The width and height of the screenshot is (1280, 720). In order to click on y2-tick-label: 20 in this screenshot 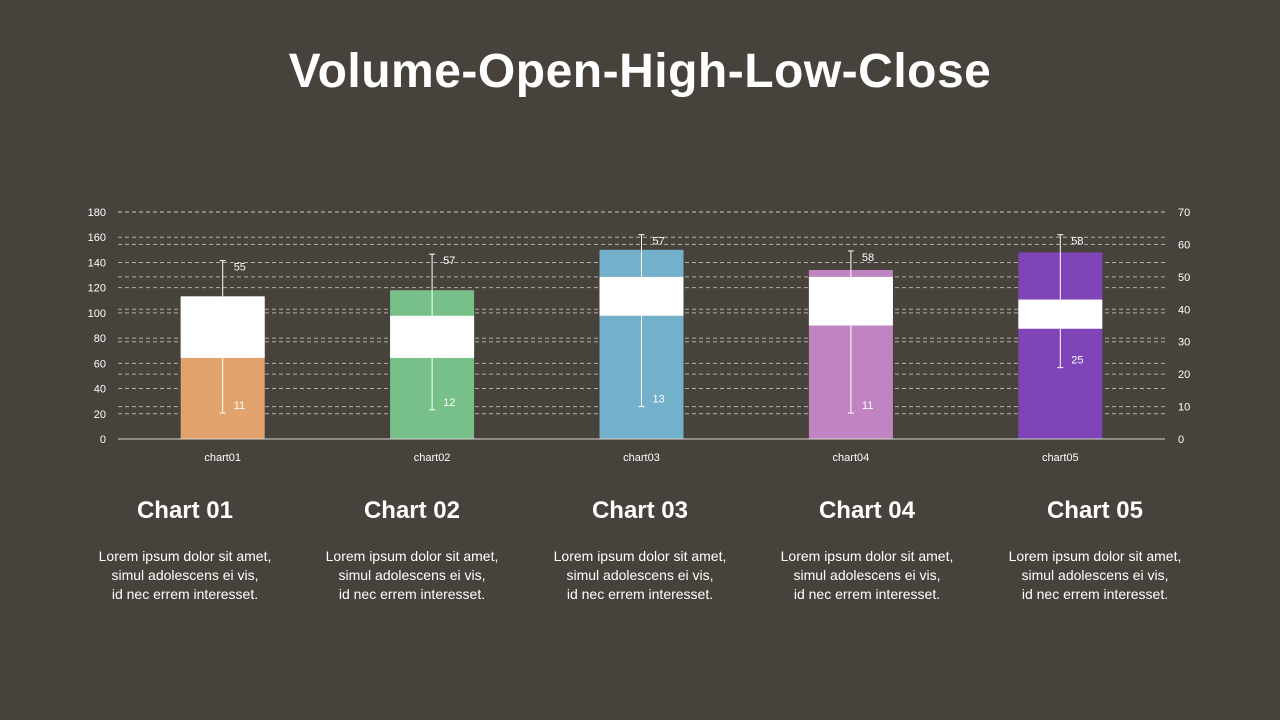, I will do `click(1184, 375)`.